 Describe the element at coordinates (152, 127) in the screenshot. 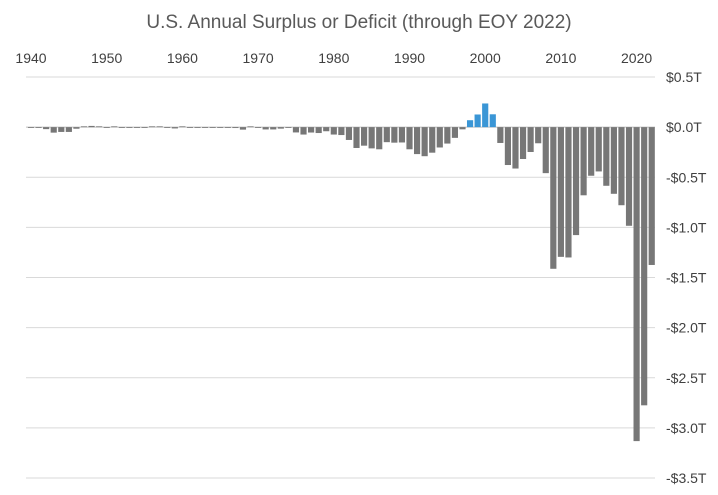

I see `bar-1956` at that location.